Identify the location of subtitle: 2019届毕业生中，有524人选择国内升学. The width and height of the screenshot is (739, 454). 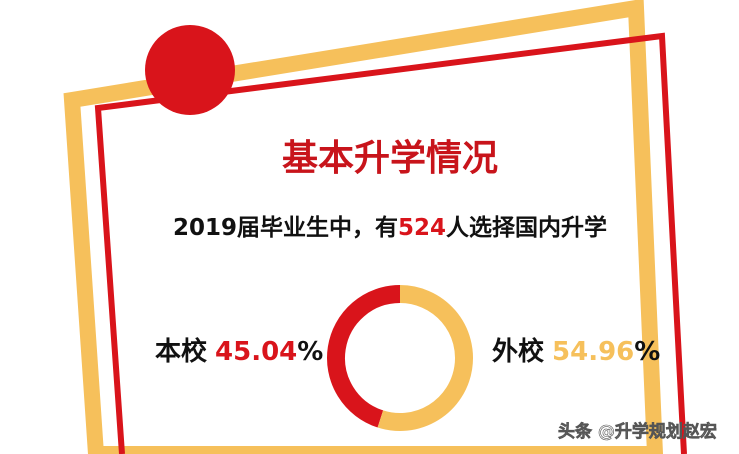
(390, 227).